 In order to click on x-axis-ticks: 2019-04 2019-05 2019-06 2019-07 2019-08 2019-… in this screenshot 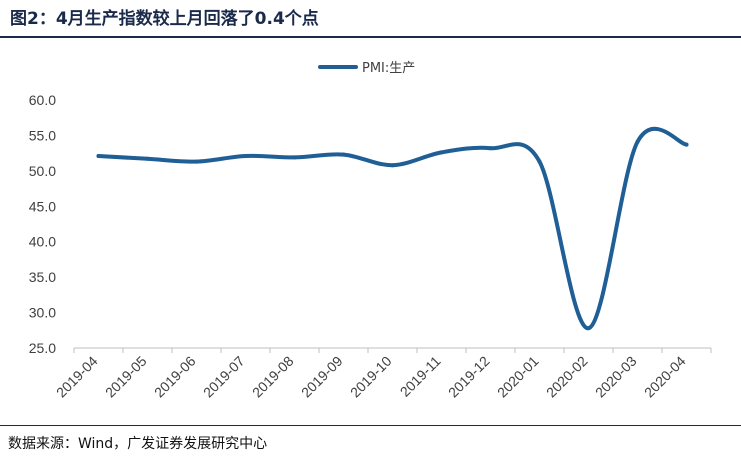, I will do `click(382, 374)`.